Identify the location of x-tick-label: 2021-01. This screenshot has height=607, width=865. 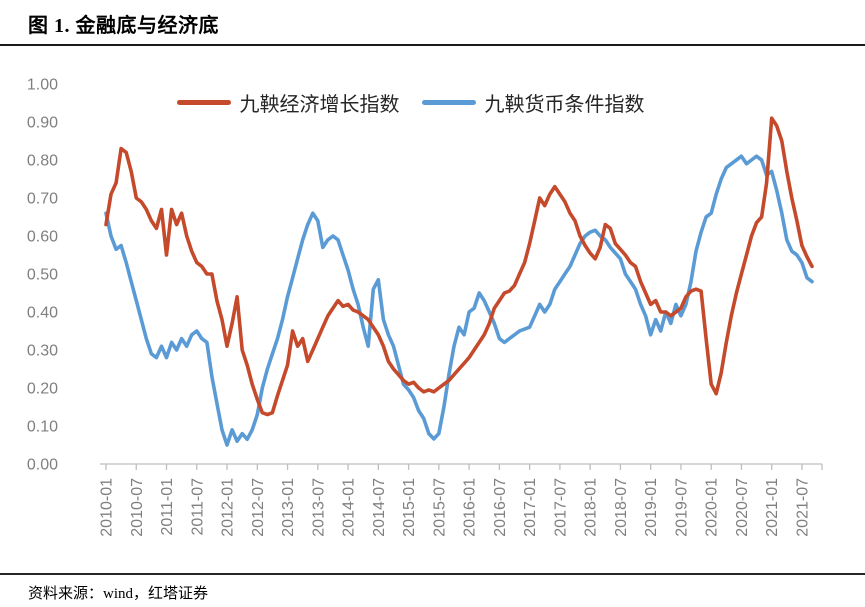
(772, 507).